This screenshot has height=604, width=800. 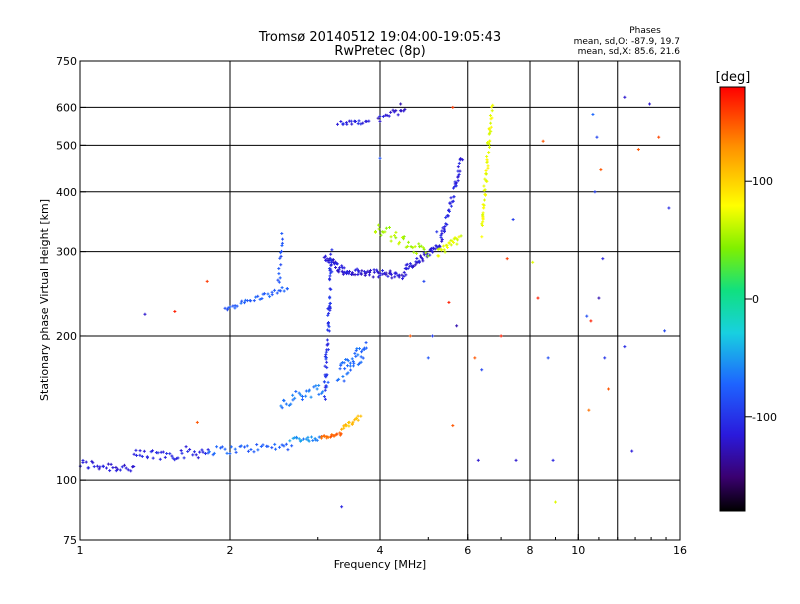 I want to click on chart-subtitle: RwPretec (8p), so click(x=379, y=51).